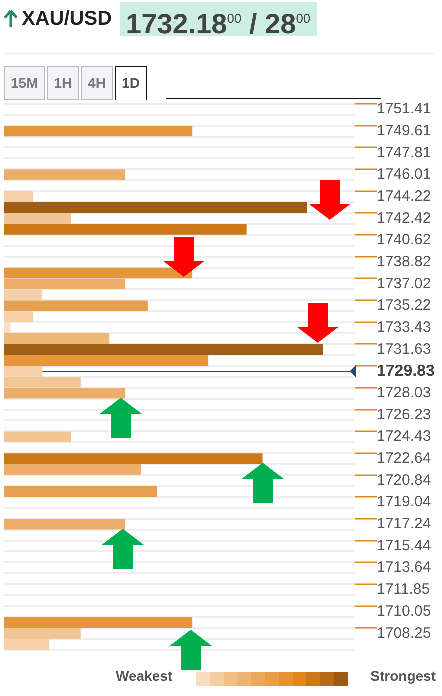 The width and height of the screenshot is (442, 696). I want to click on chart-title: XAU/USD, so click(67, 19).